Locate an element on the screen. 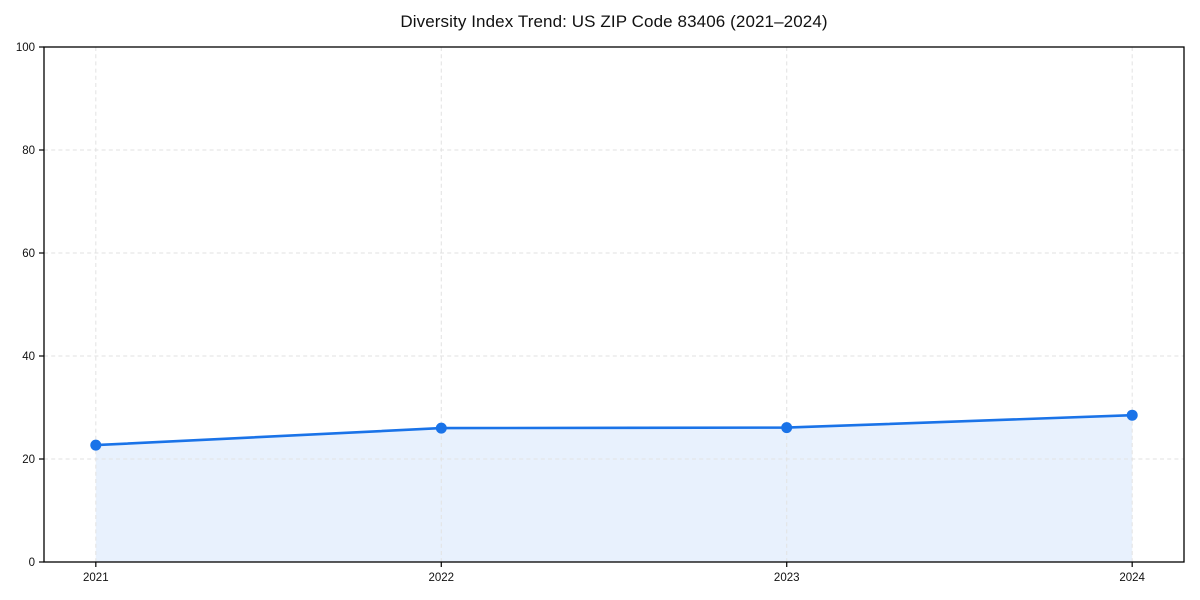  x-tick-label: 2021 is located at coordinates (96, 578).